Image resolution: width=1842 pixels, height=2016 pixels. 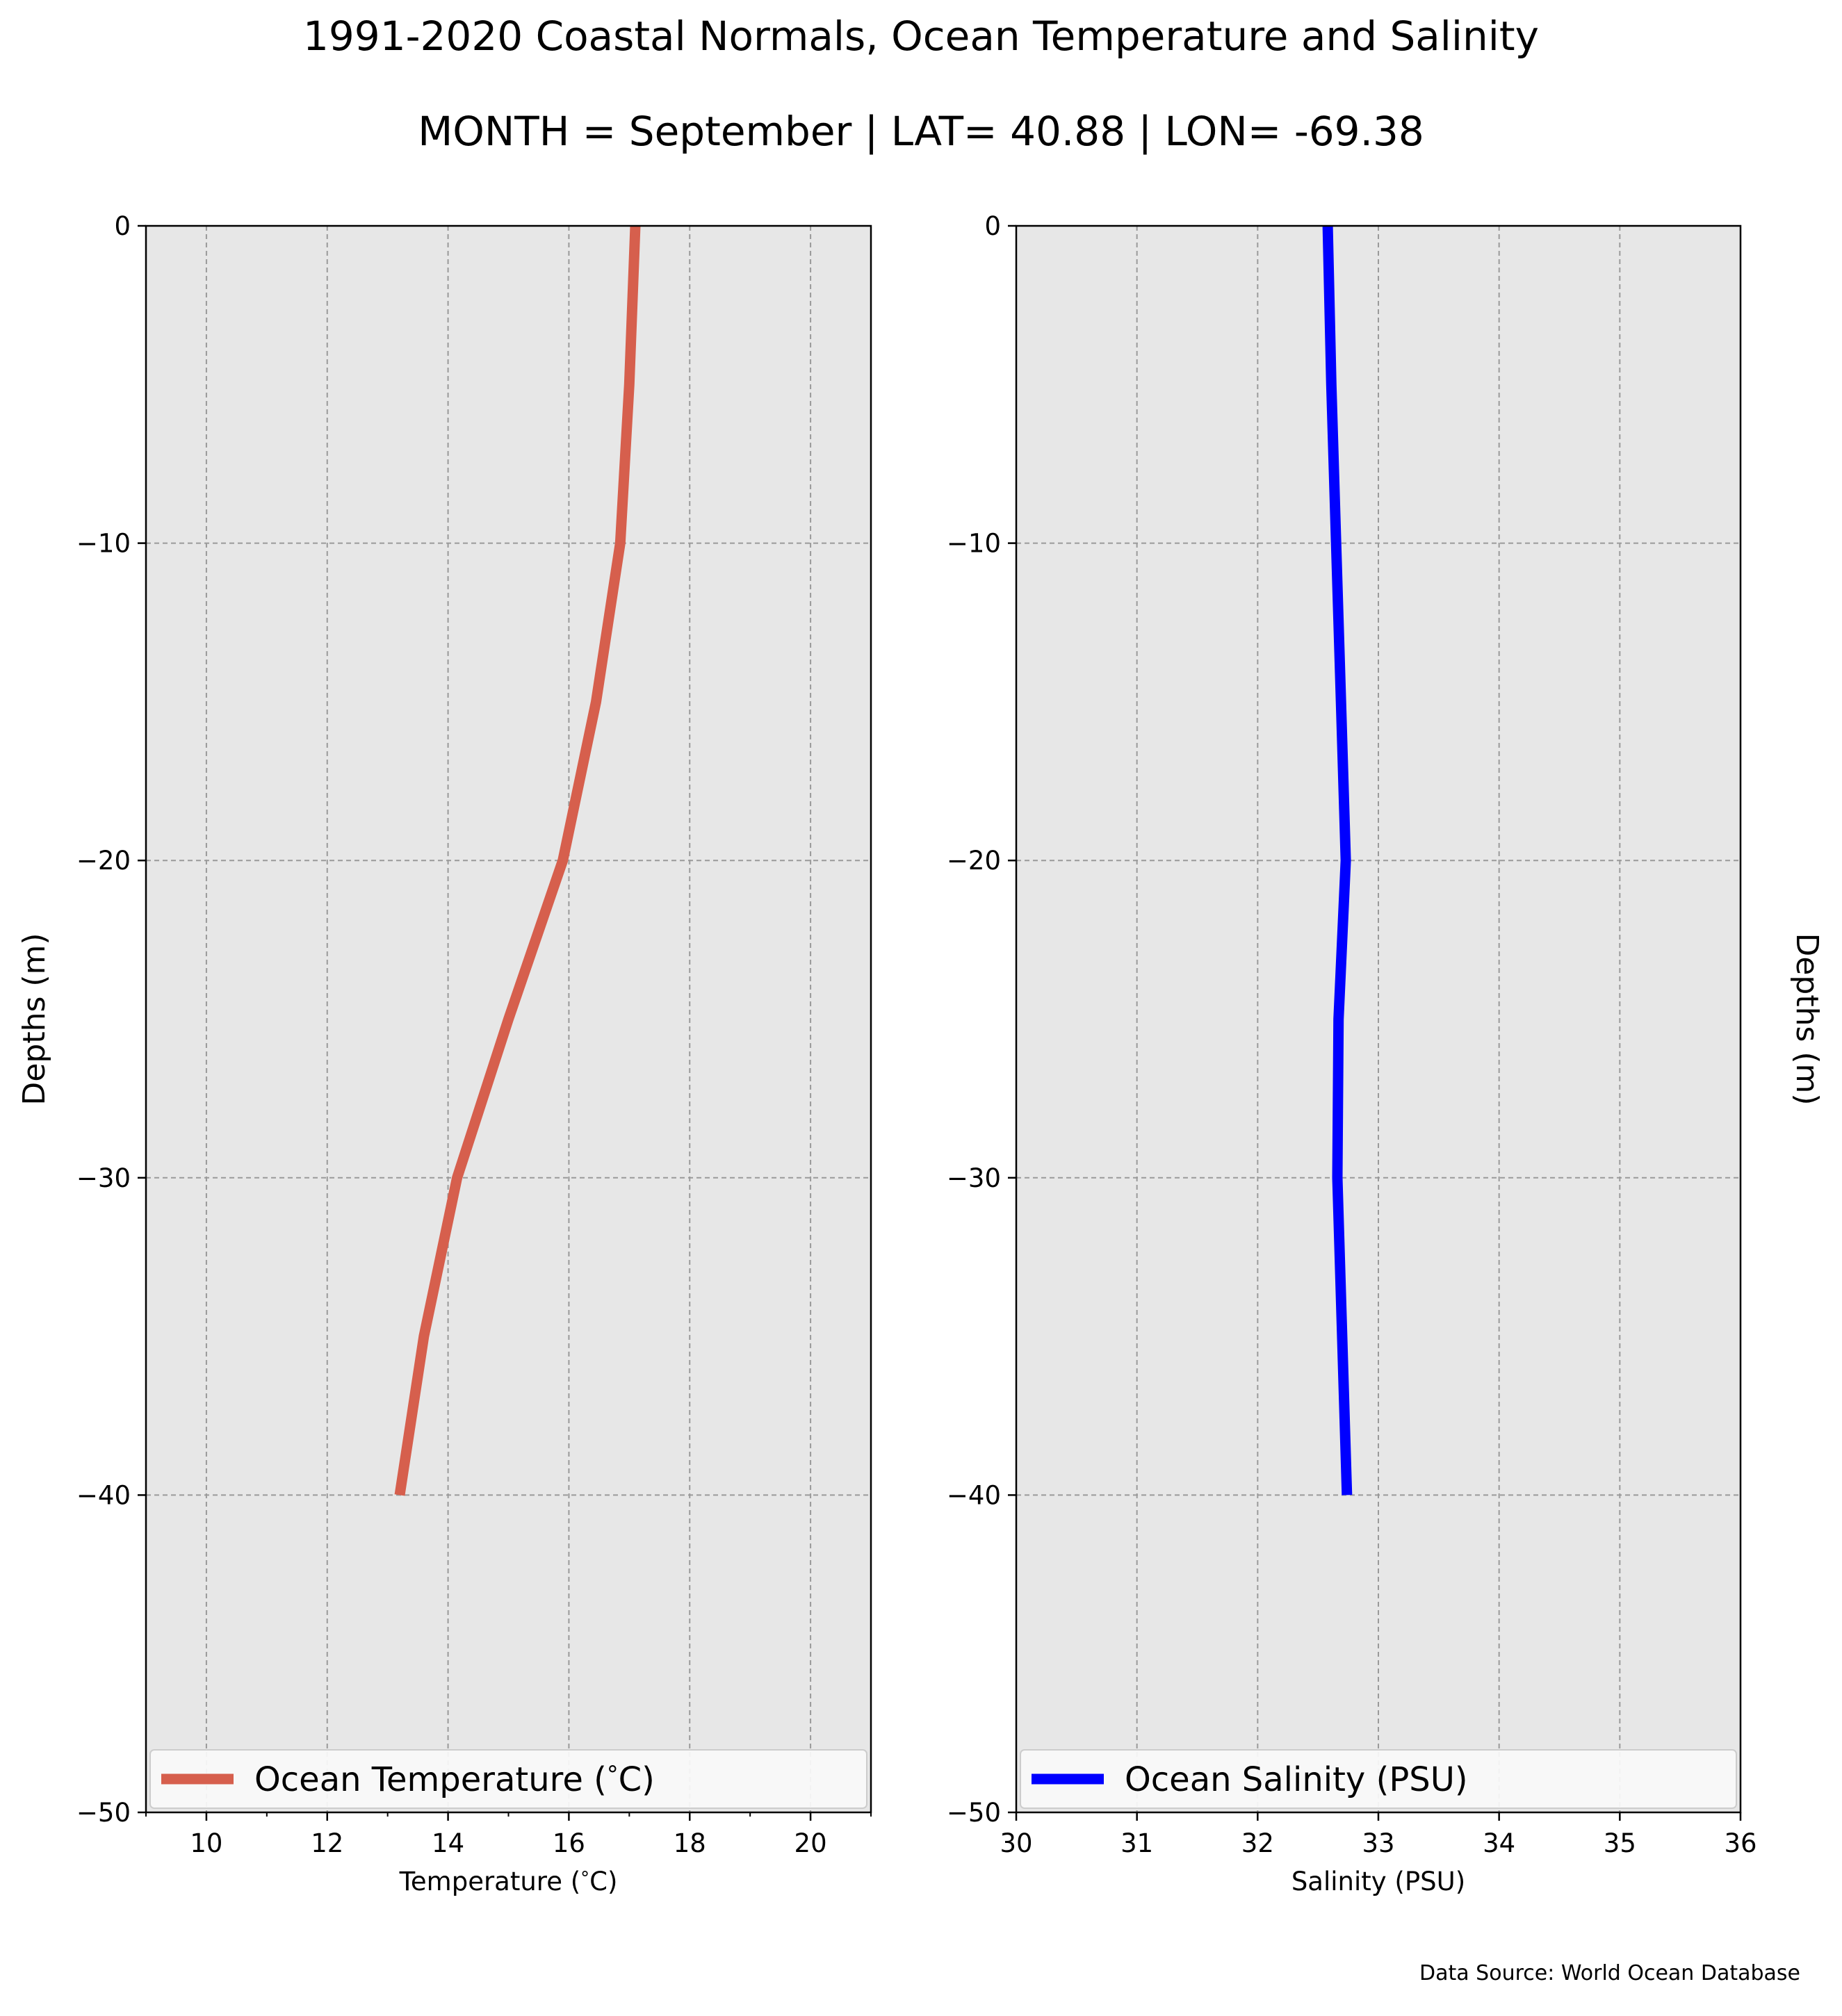 I want to click on x-tick-label: 20, so click(x=811, y=1843).